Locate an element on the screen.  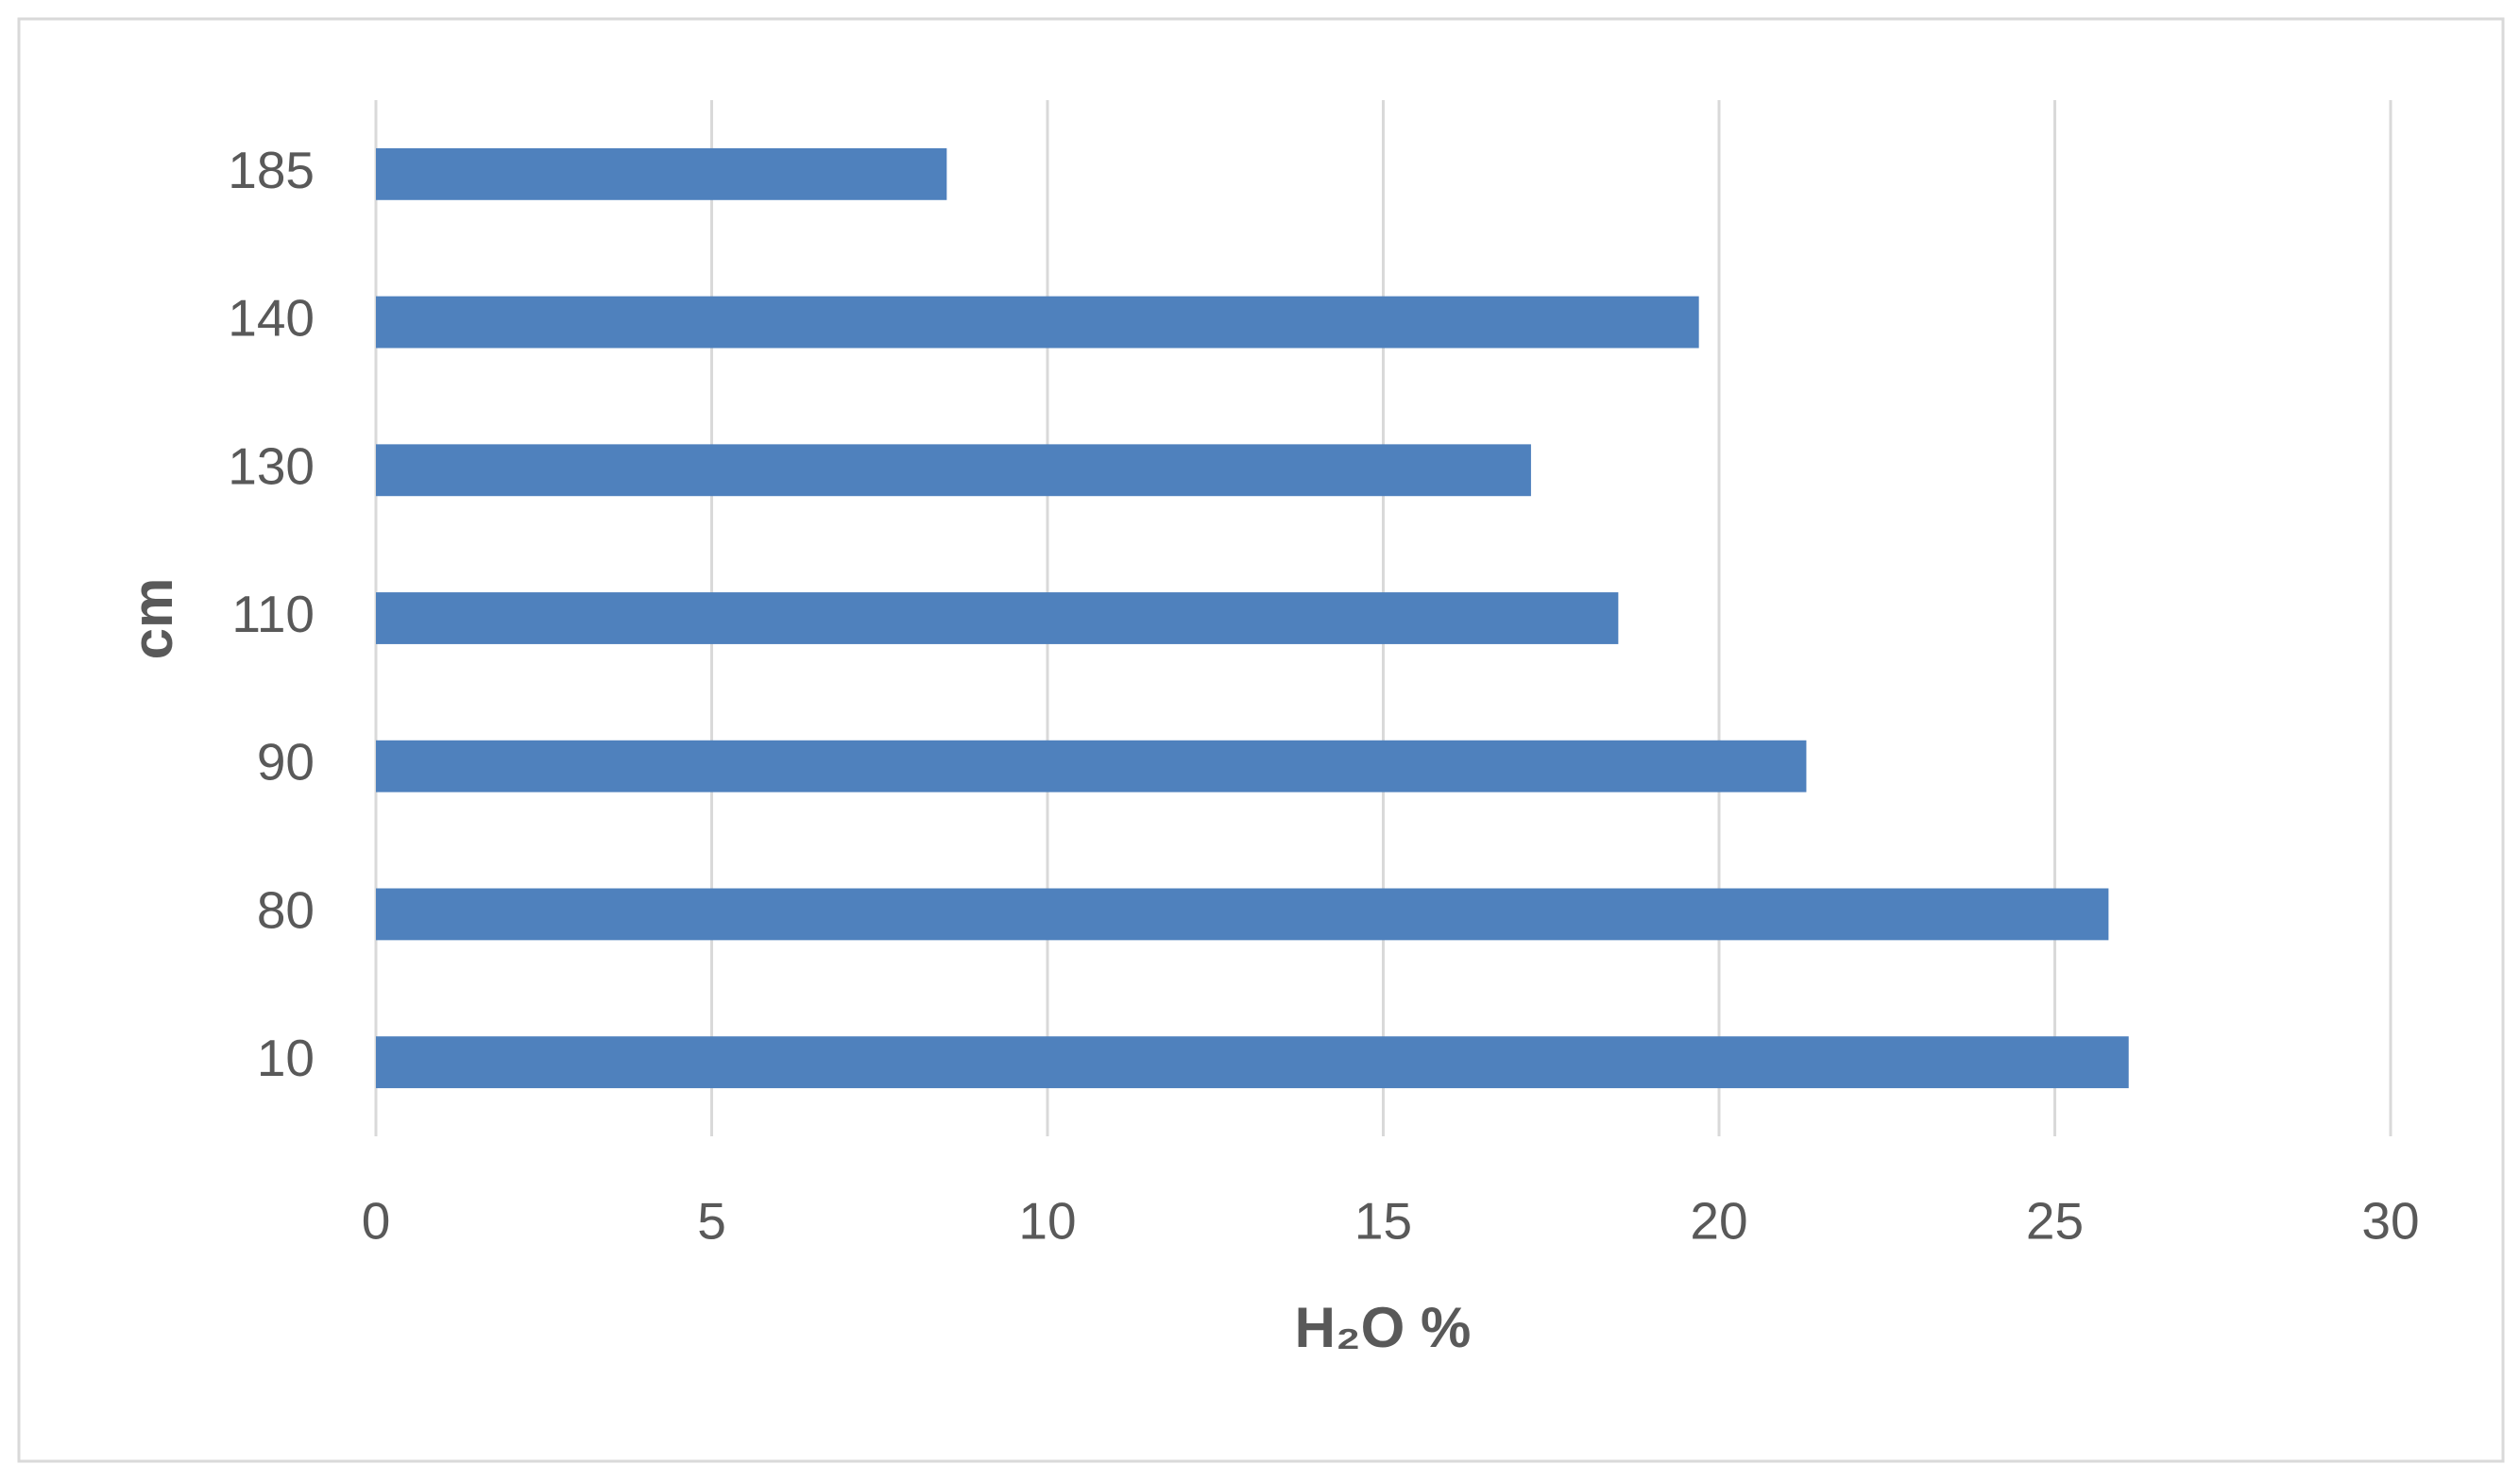
x-axis-title: H₂O % is located at coordinates (1383, 1327).